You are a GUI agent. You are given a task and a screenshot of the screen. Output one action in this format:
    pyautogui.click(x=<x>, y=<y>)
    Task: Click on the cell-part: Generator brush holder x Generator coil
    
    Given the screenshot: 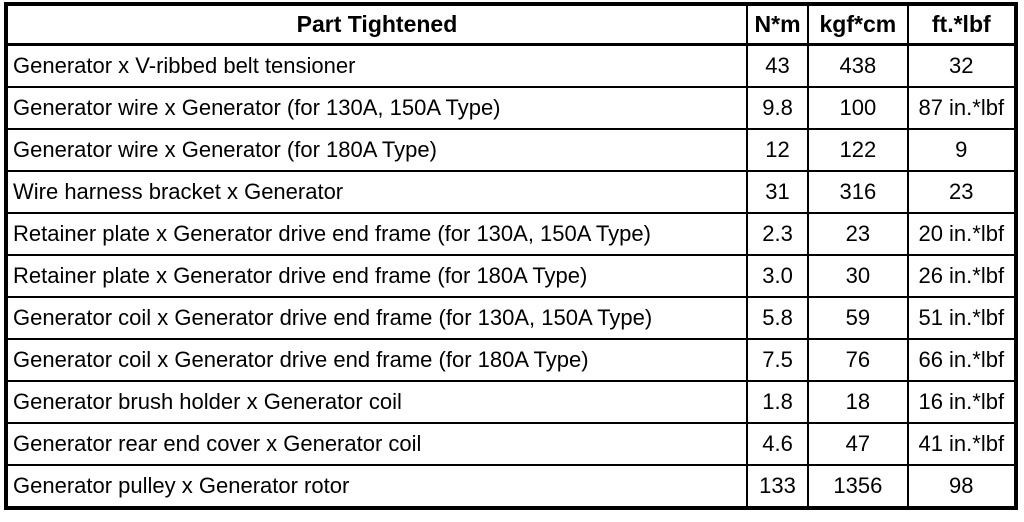 What is the action you would take?
    pyautogui.click(x=376, y=402)
    